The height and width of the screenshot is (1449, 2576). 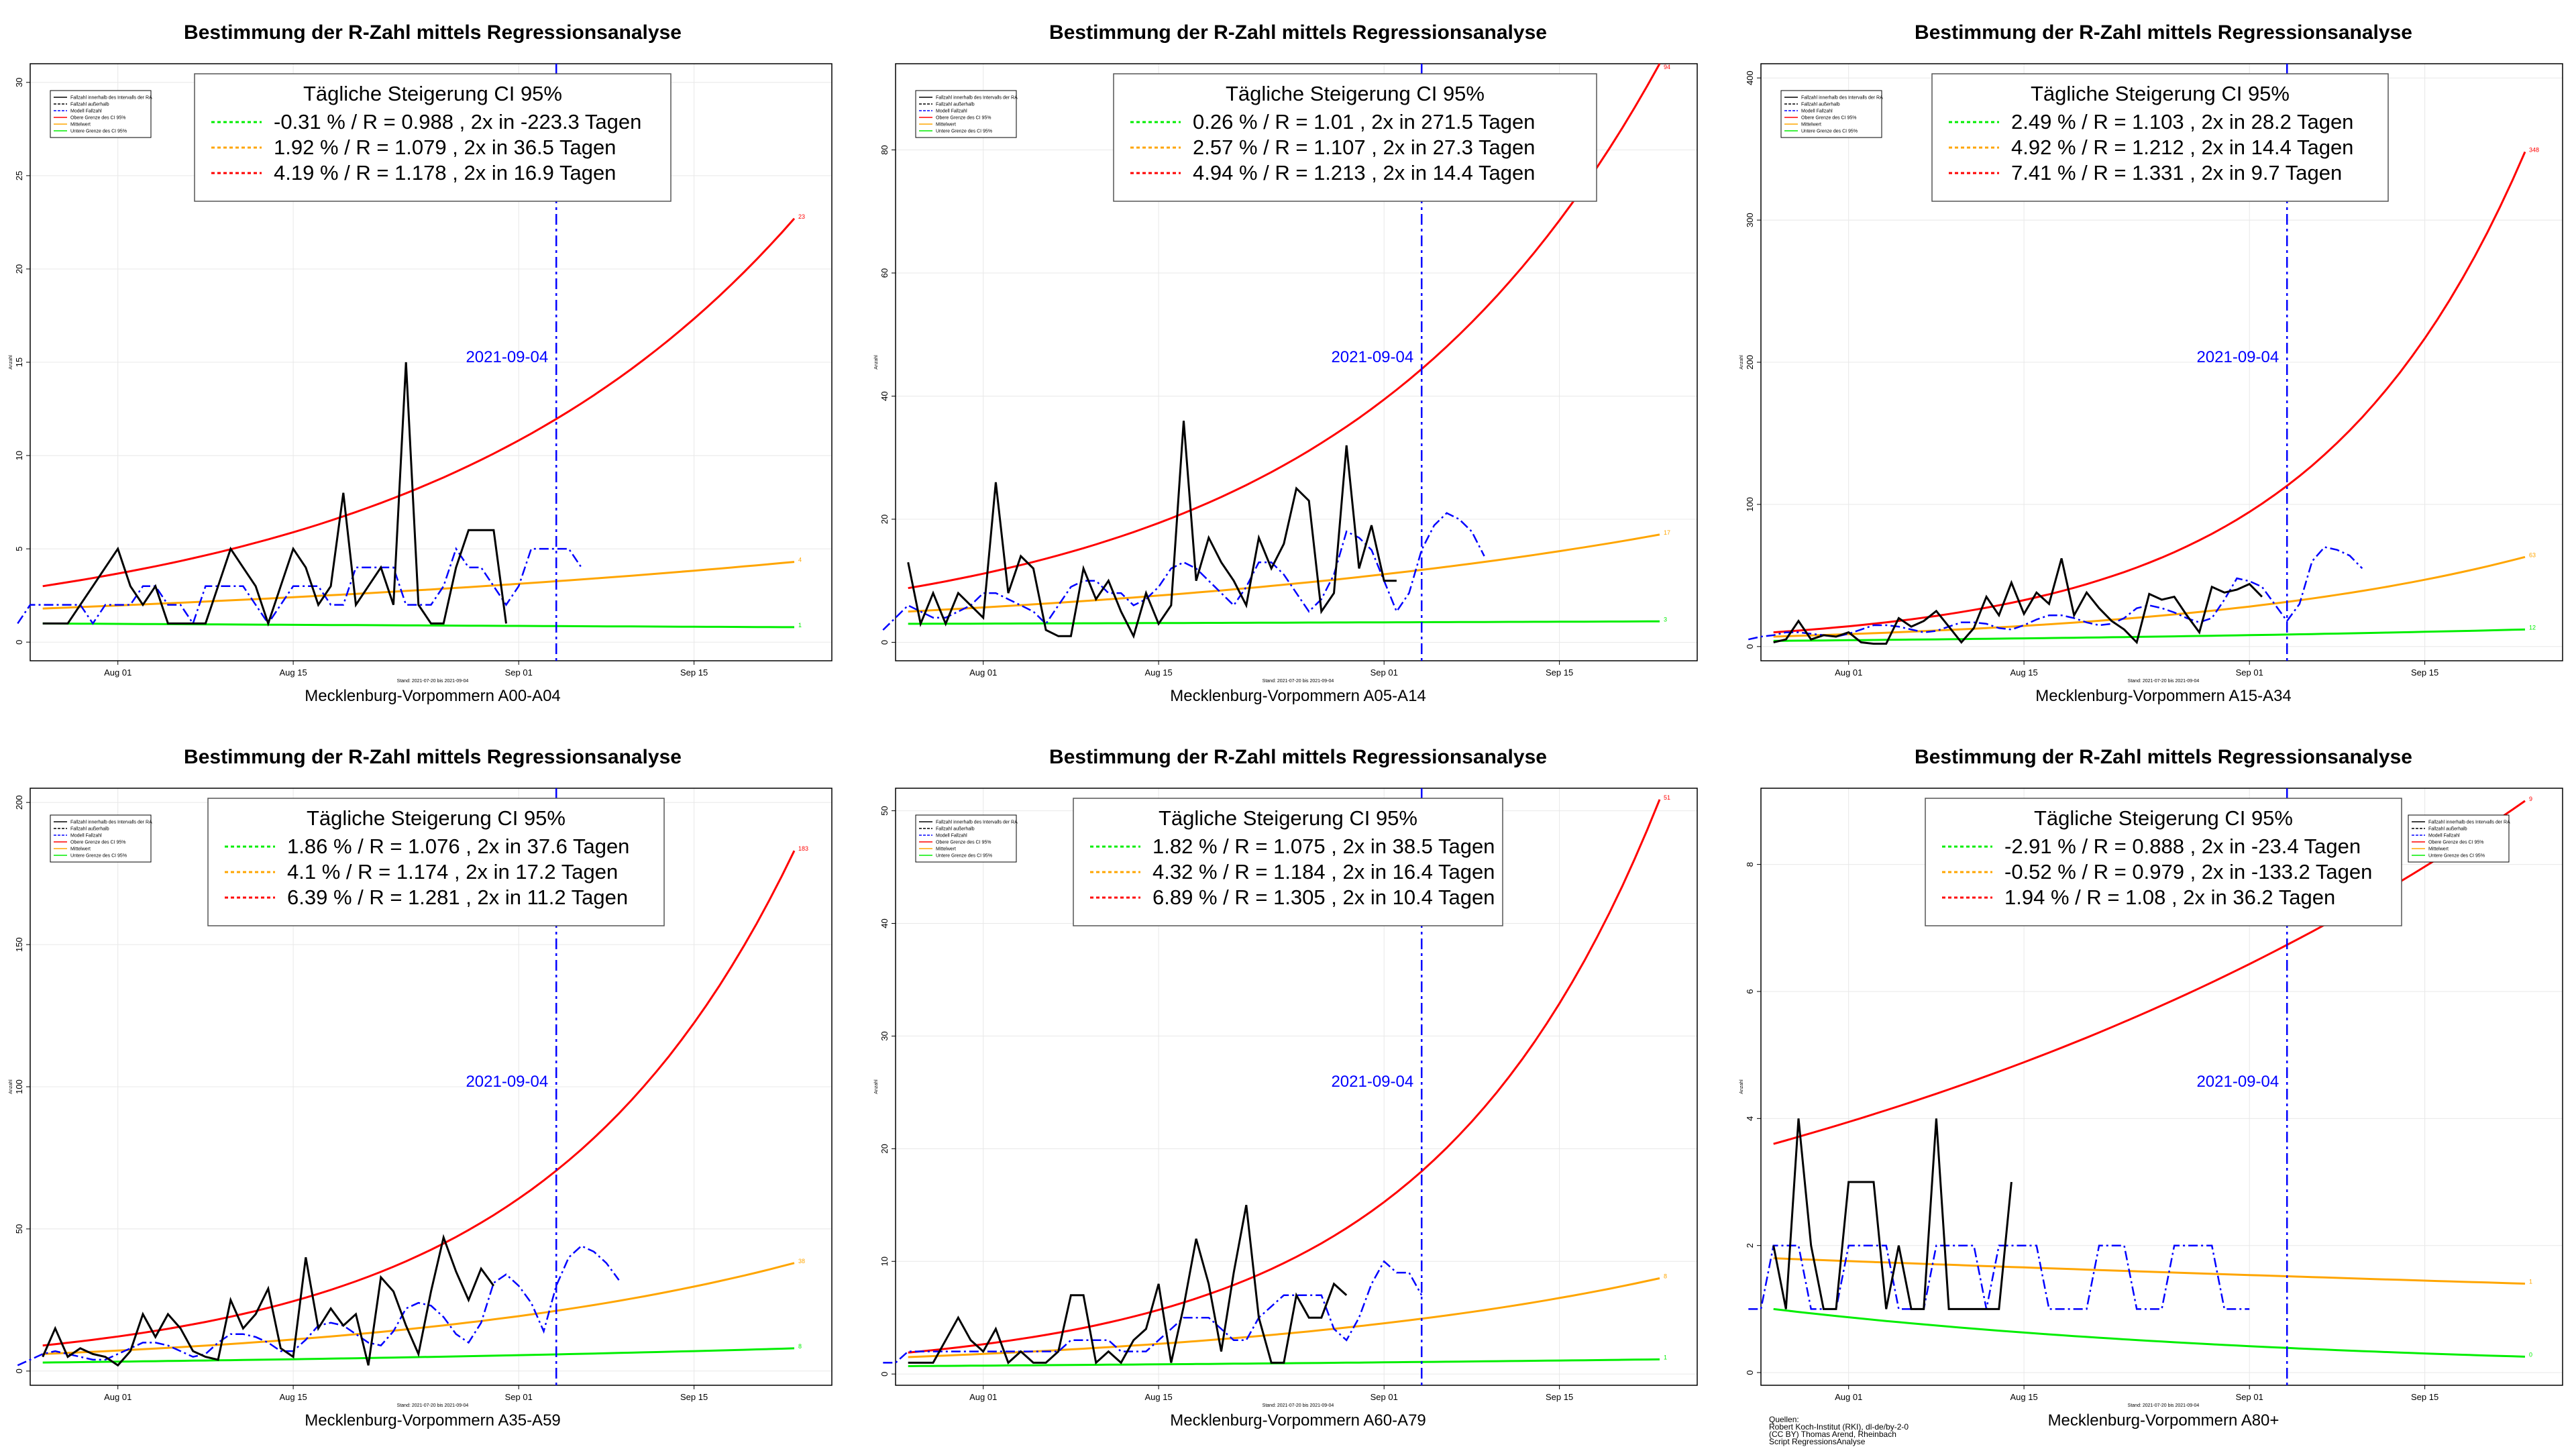 What do you see at coordinates (433, 696) in the screenshot?
I see `region-caption: Mecklenburg-Vorpommern A00-A04` at bounding box center [433, 696].